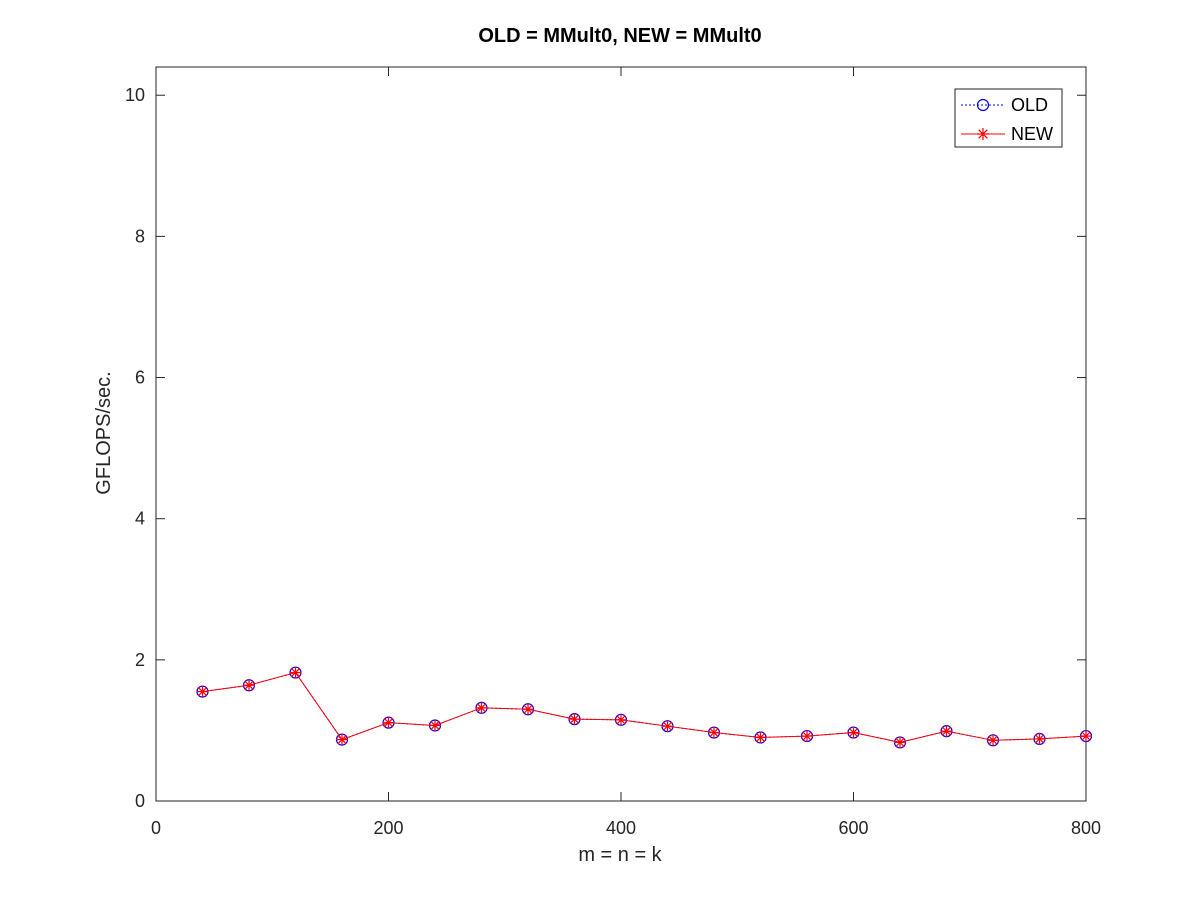 The height and width of the screenshot is (900, 1200). What do you see at coordinates (140, 519) in the screenshot?
I see `y-tick-label: 4` at bounding box center [140, 519].